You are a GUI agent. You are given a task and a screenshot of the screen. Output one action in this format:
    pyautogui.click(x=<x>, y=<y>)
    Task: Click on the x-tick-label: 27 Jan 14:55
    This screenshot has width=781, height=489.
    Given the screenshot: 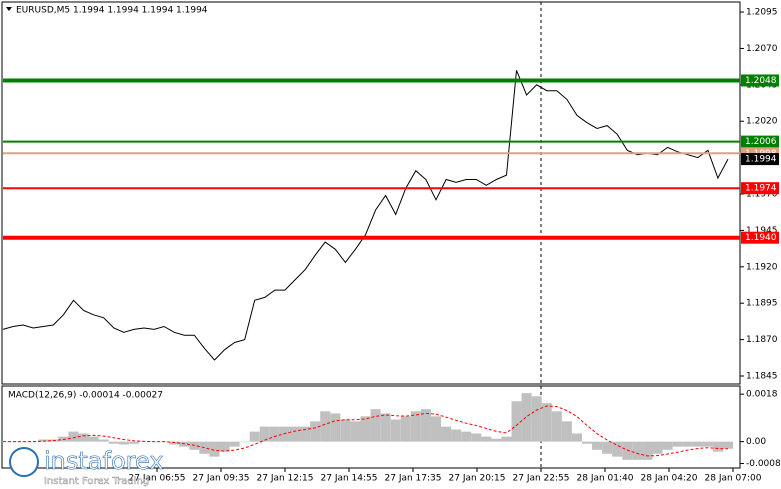 What is the action you would take?
    pyautogui.click(x=349, y=479)
    